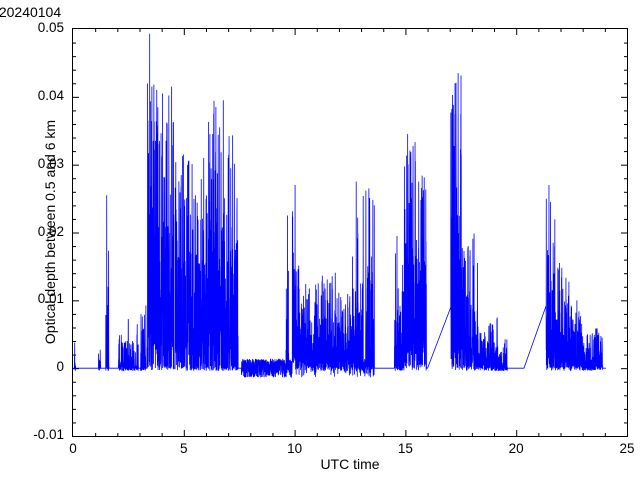  I want to click on chart-title: 20240104, so click(320, 12).